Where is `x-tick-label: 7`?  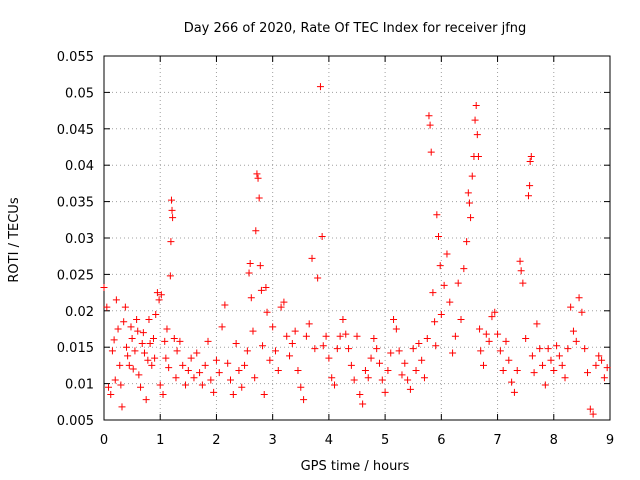 x-tick-label: 7 is located at coordinates (497, 440).